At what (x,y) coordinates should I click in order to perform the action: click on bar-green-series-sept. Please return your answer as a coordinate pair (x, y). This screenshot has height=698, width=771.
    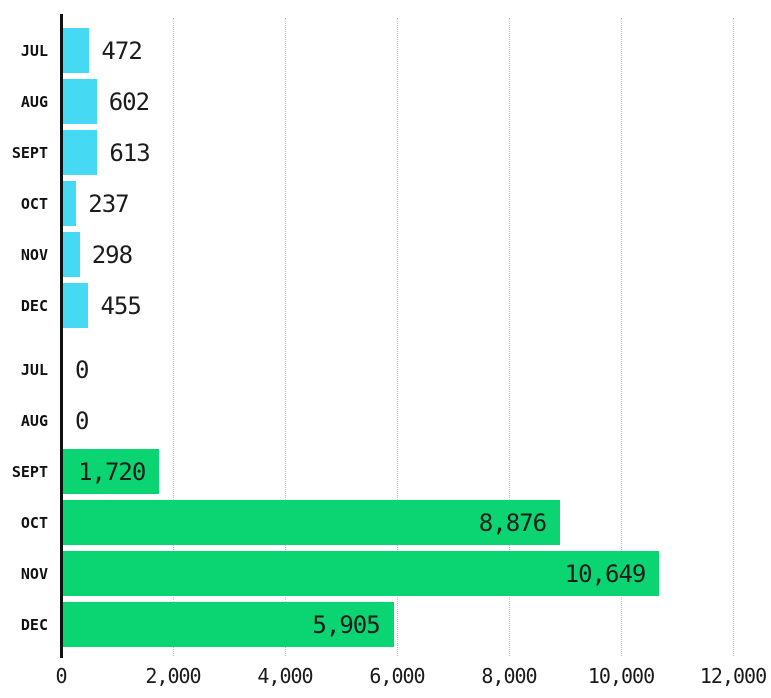
    Looking at the image, I should click on (111, 471).